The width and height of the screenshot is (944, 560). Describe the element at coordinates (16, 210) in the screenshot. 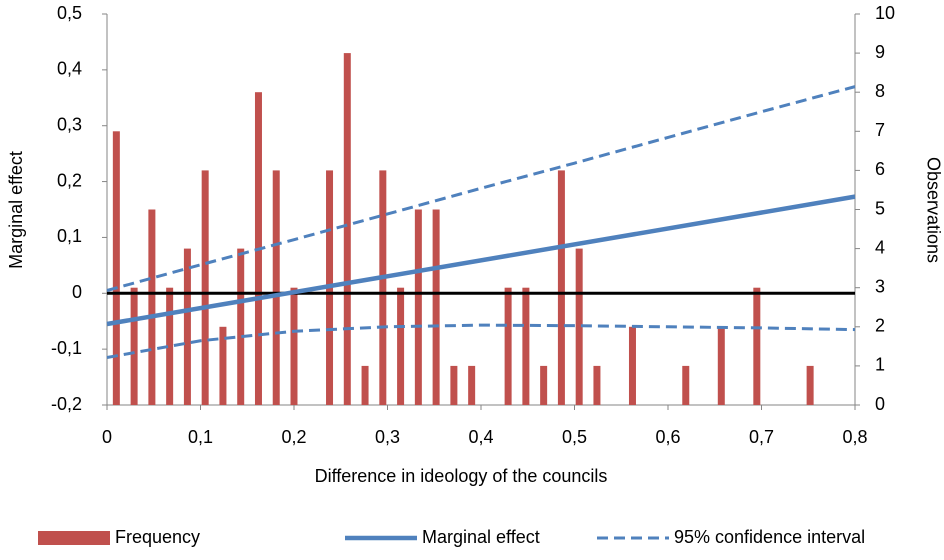

I see `y-axis-title: Marginal effect` at that location.